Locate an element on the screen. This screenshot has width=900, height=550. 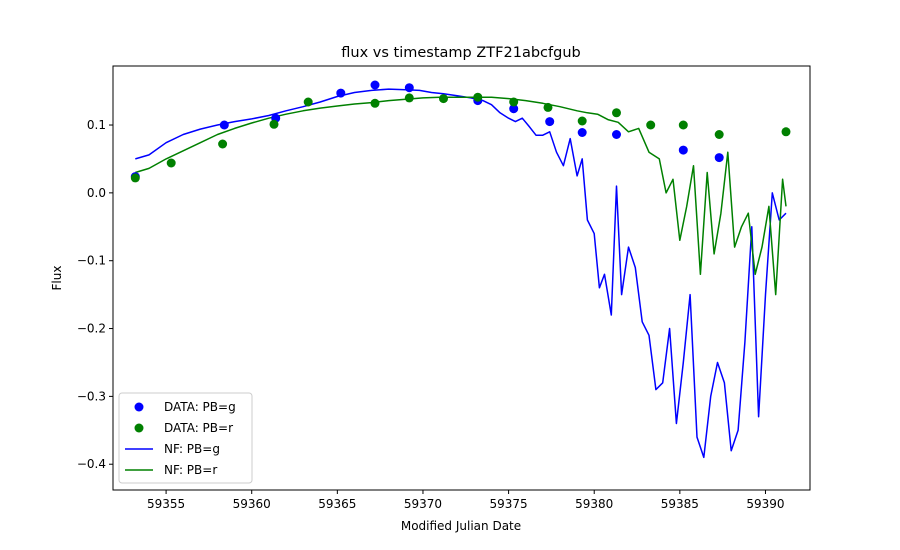
legend-label: NF: PB=r is located at coordinates (190, 470).